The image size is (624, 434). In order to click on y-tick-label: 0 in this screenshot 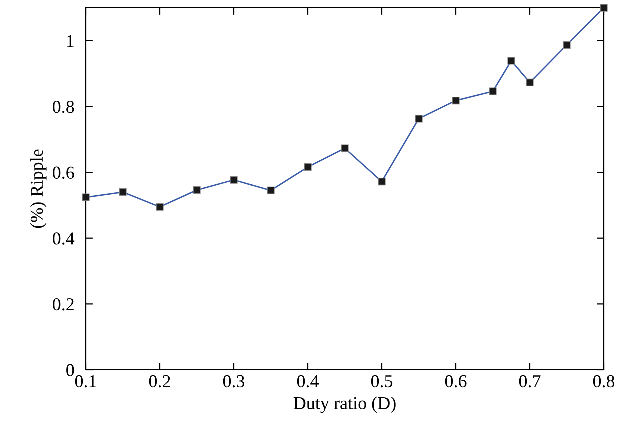, I will do `click(70, 370)`.